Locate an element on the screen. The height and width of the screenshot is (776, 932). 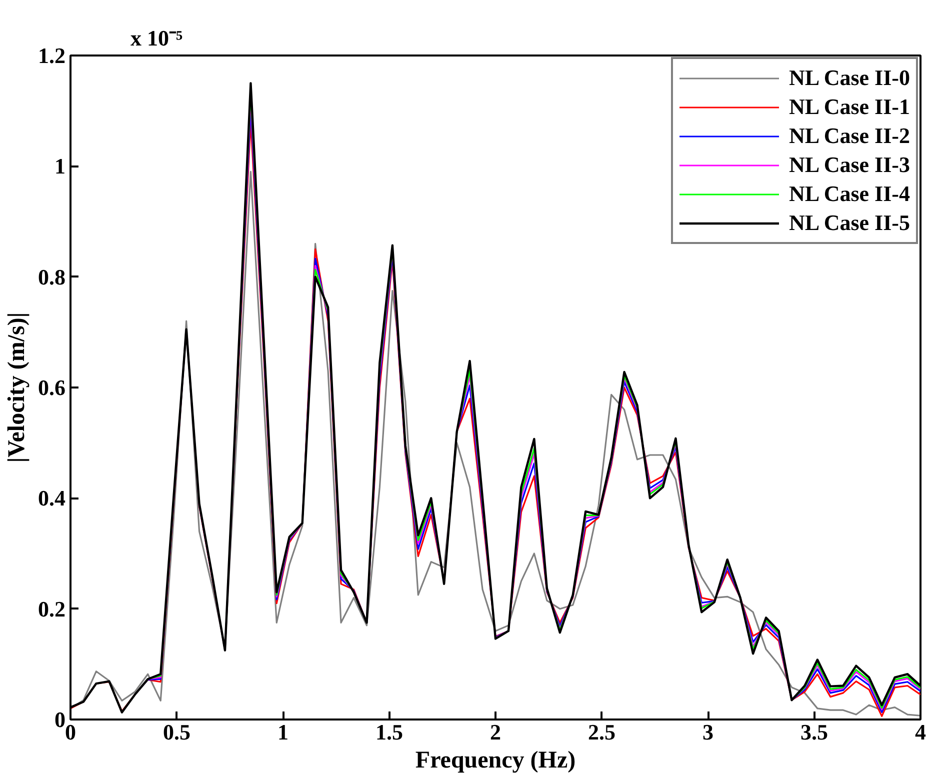
x-tick-label: 2.5 is located at coordinates (602, 732).